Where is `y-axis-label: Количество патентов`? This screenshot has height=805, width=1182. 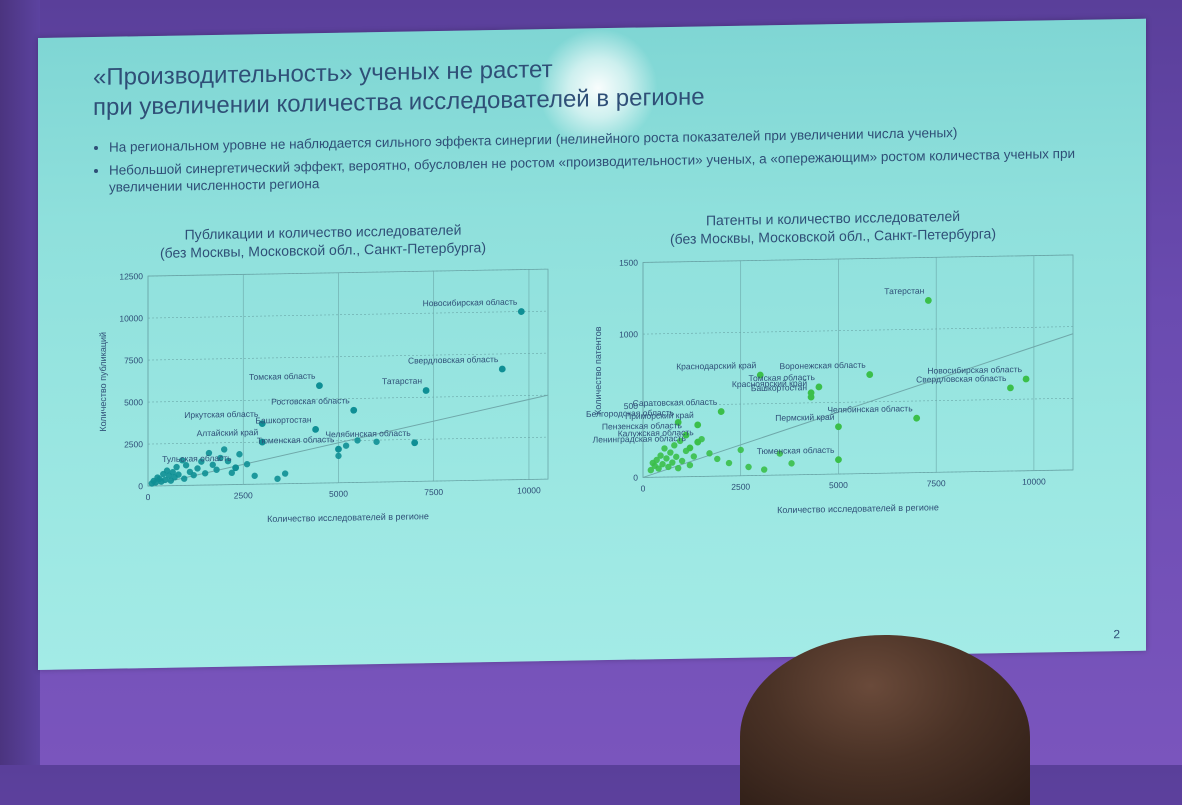
y-axis-label: Количество патентов is located at coordinates (598, 370).